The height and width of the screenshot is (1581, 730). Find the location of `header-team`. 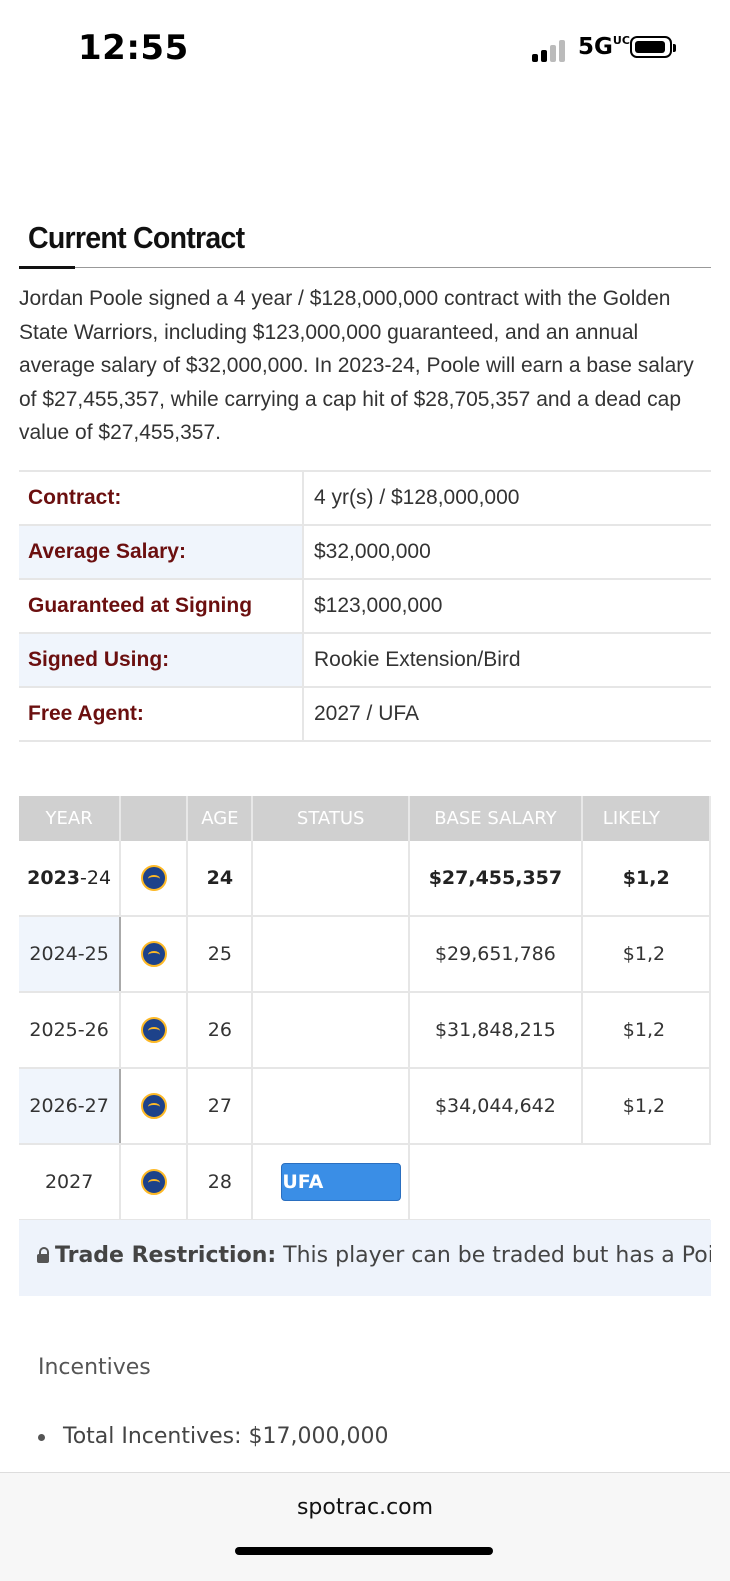

header-team is located at coordinates (154, 818).